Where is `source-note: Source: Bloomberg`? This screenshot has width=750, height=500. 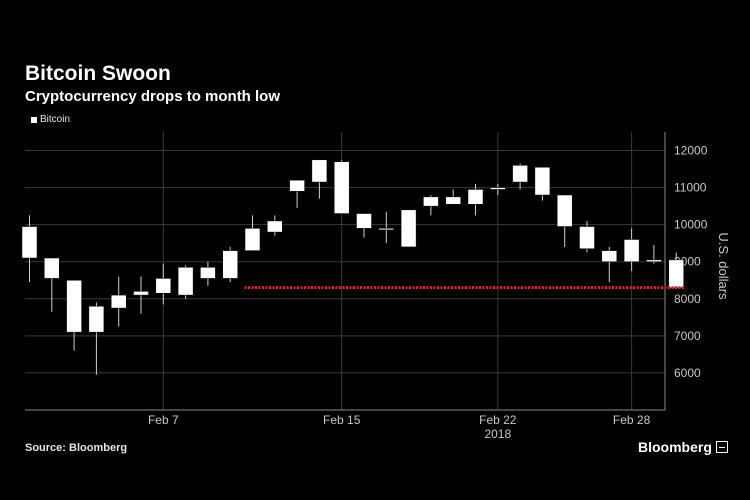 source-note: Source: Bloomberg is located at coordinates (76, 448).